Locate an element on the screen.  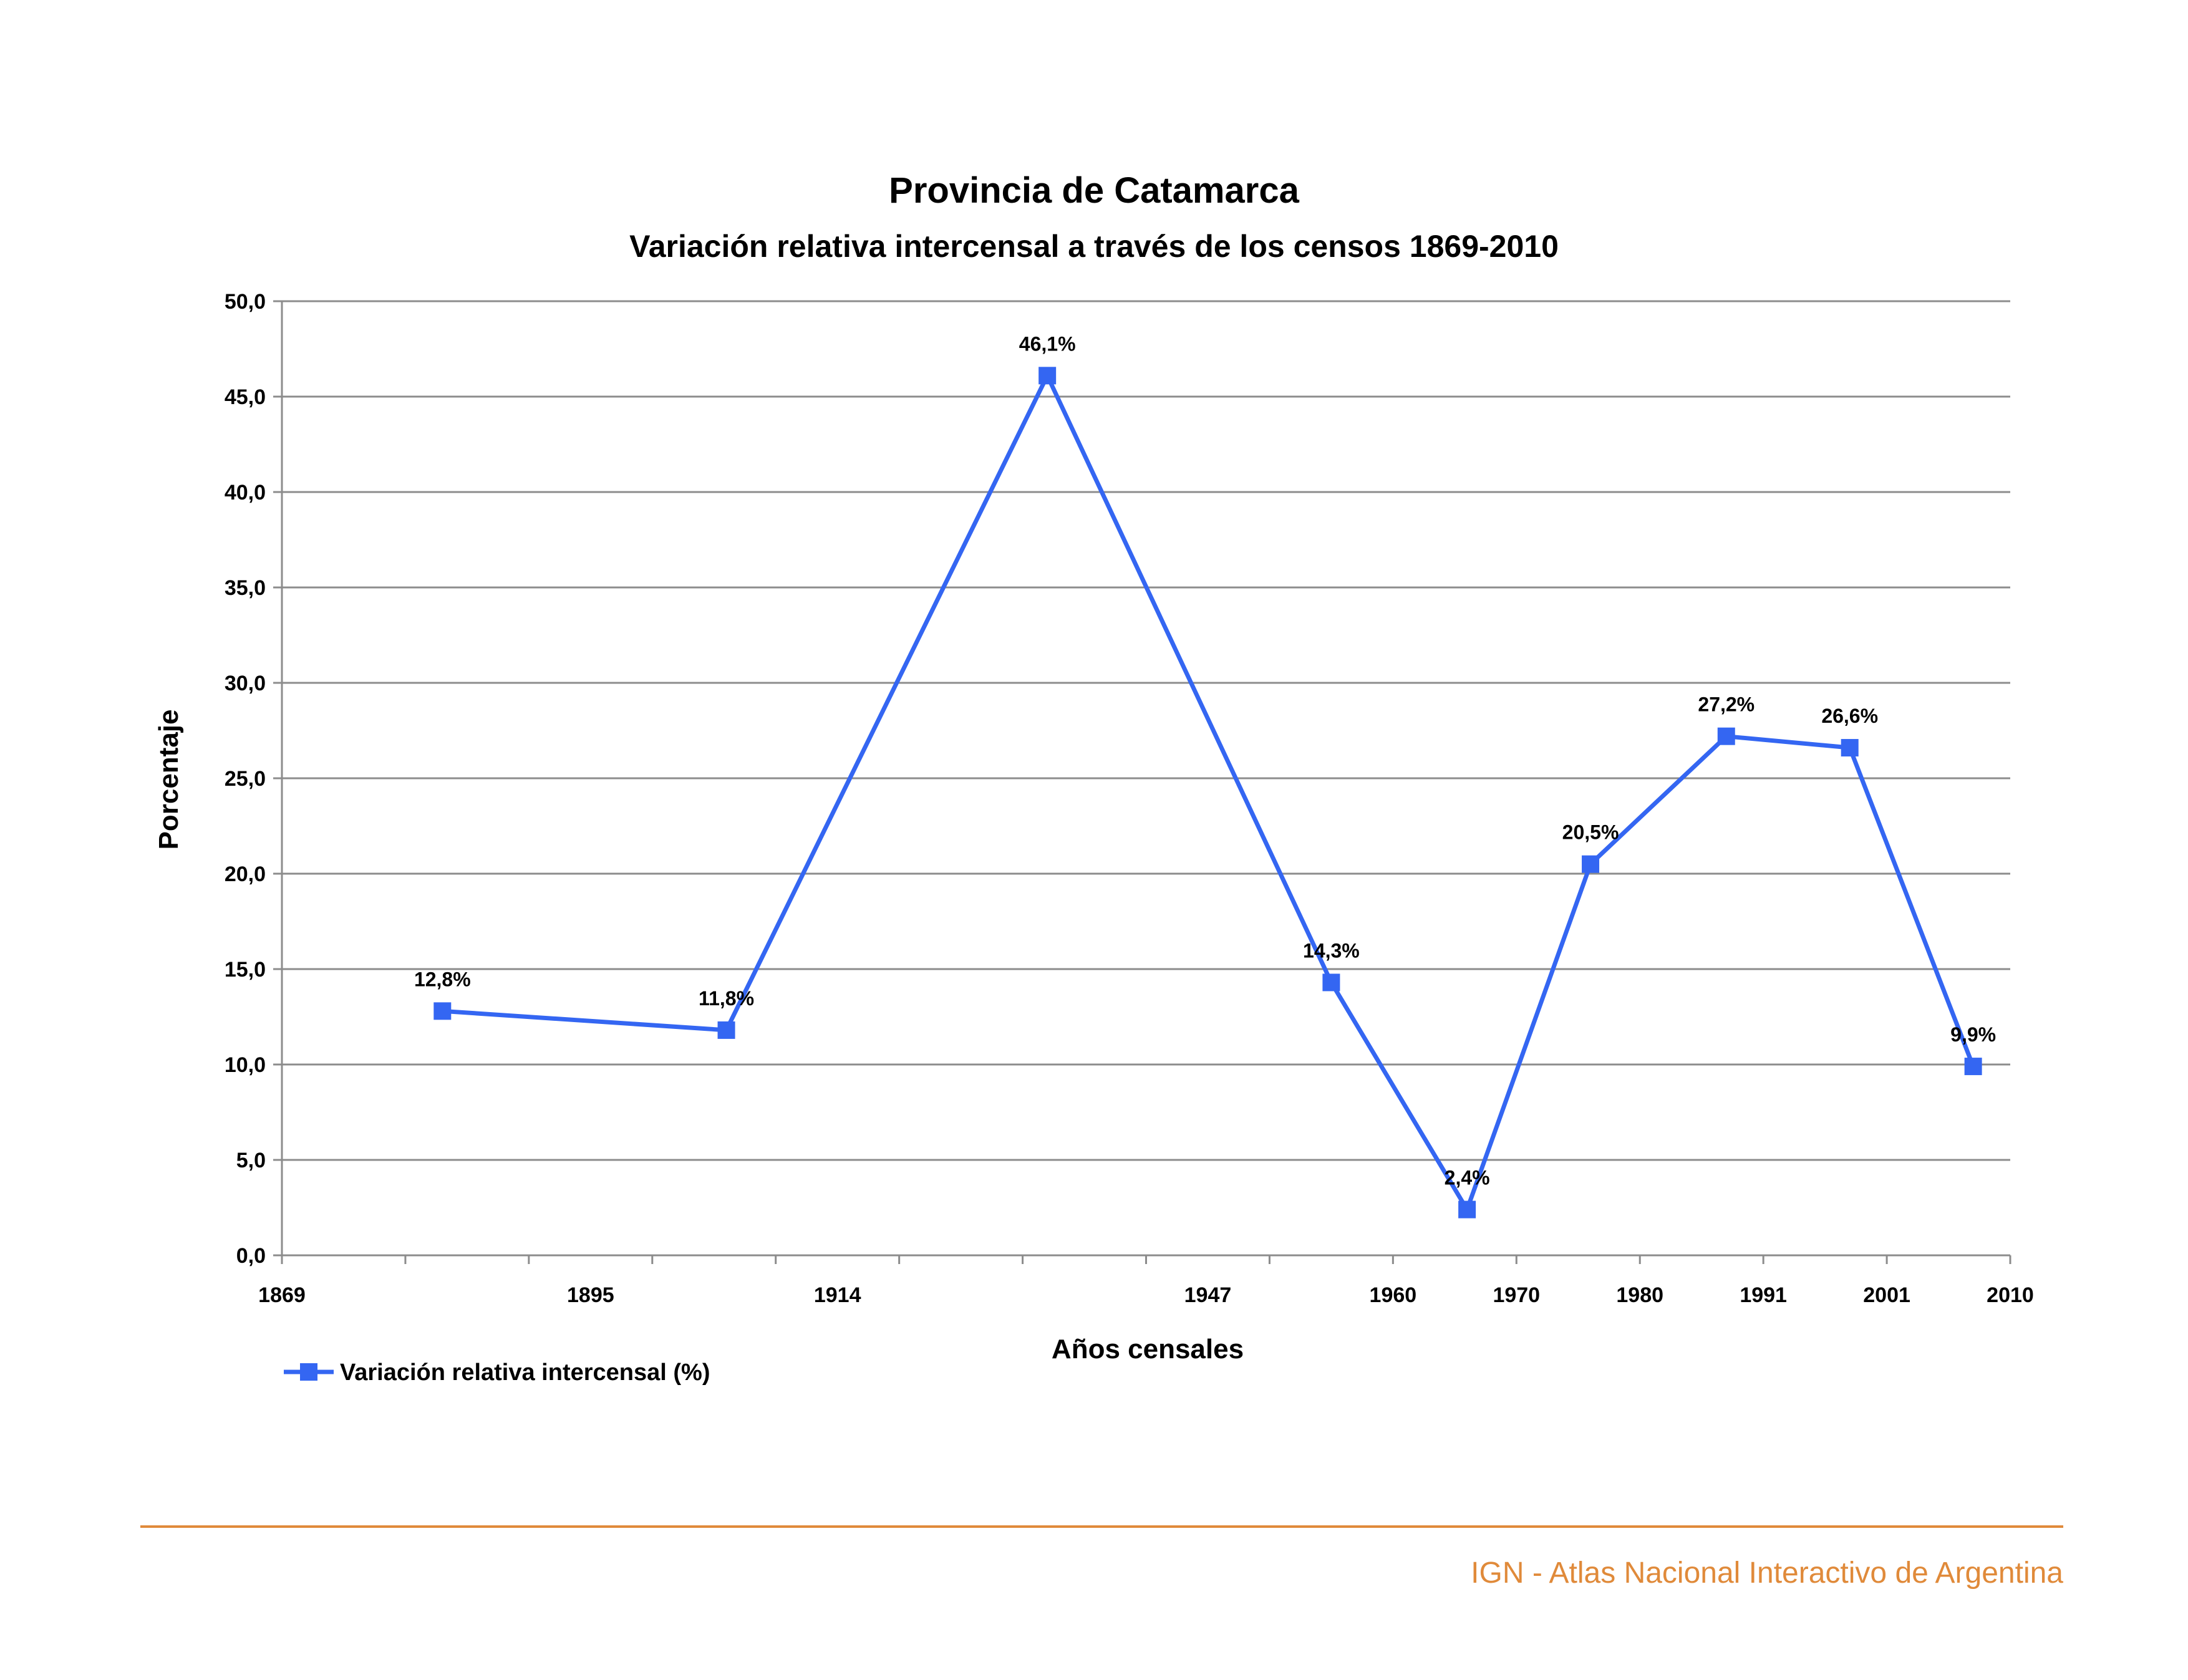
y-tick-label: 50,0 is located at coordinates (245, 302).